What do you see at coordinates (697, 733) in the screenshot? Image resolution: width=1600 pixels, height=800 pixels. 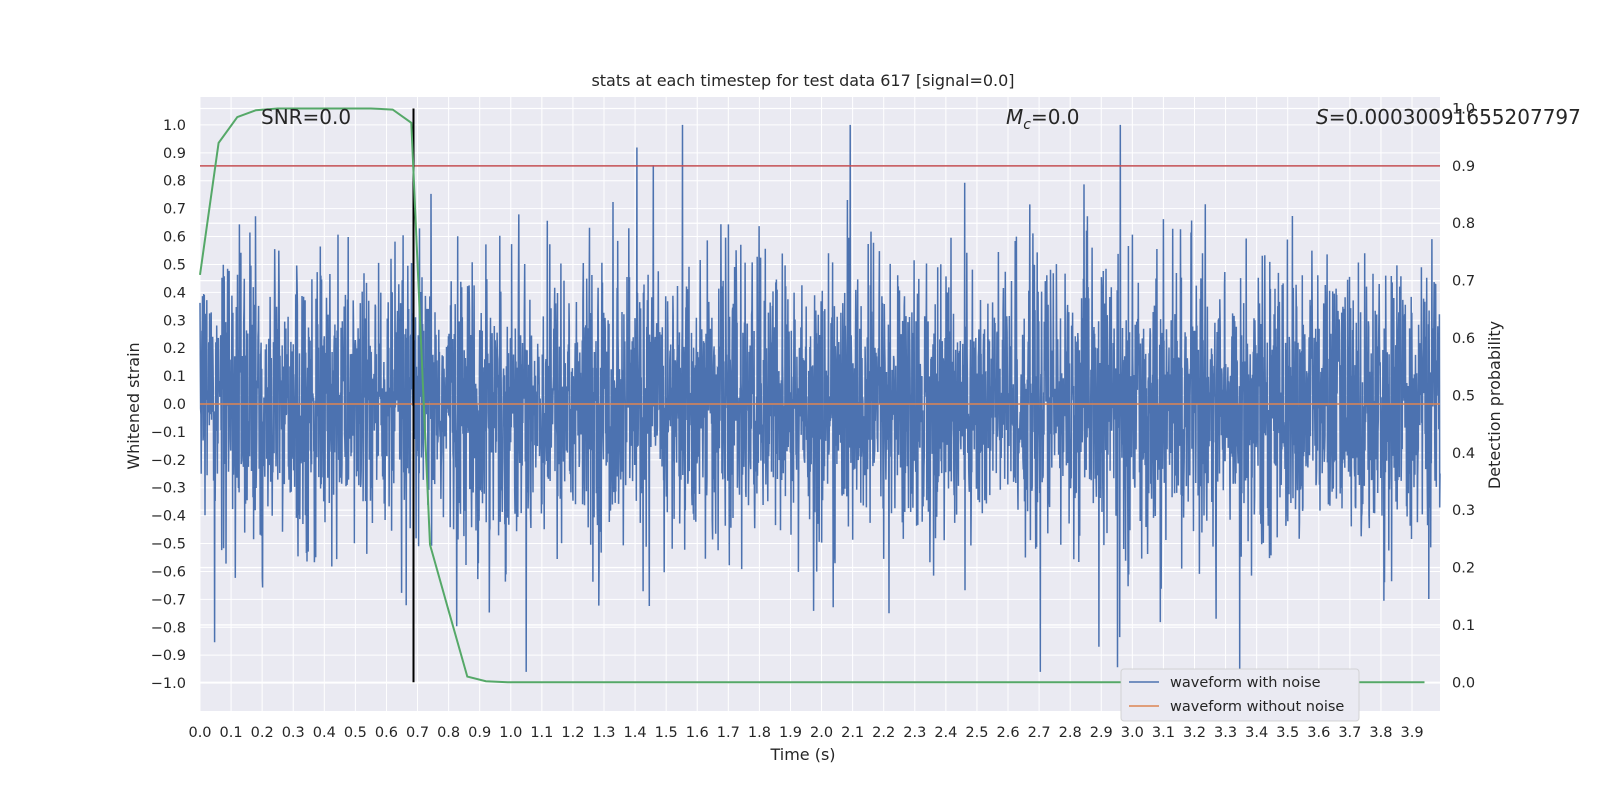 I see `x-tick-label: 1.6` at bounding box center [697, 733].